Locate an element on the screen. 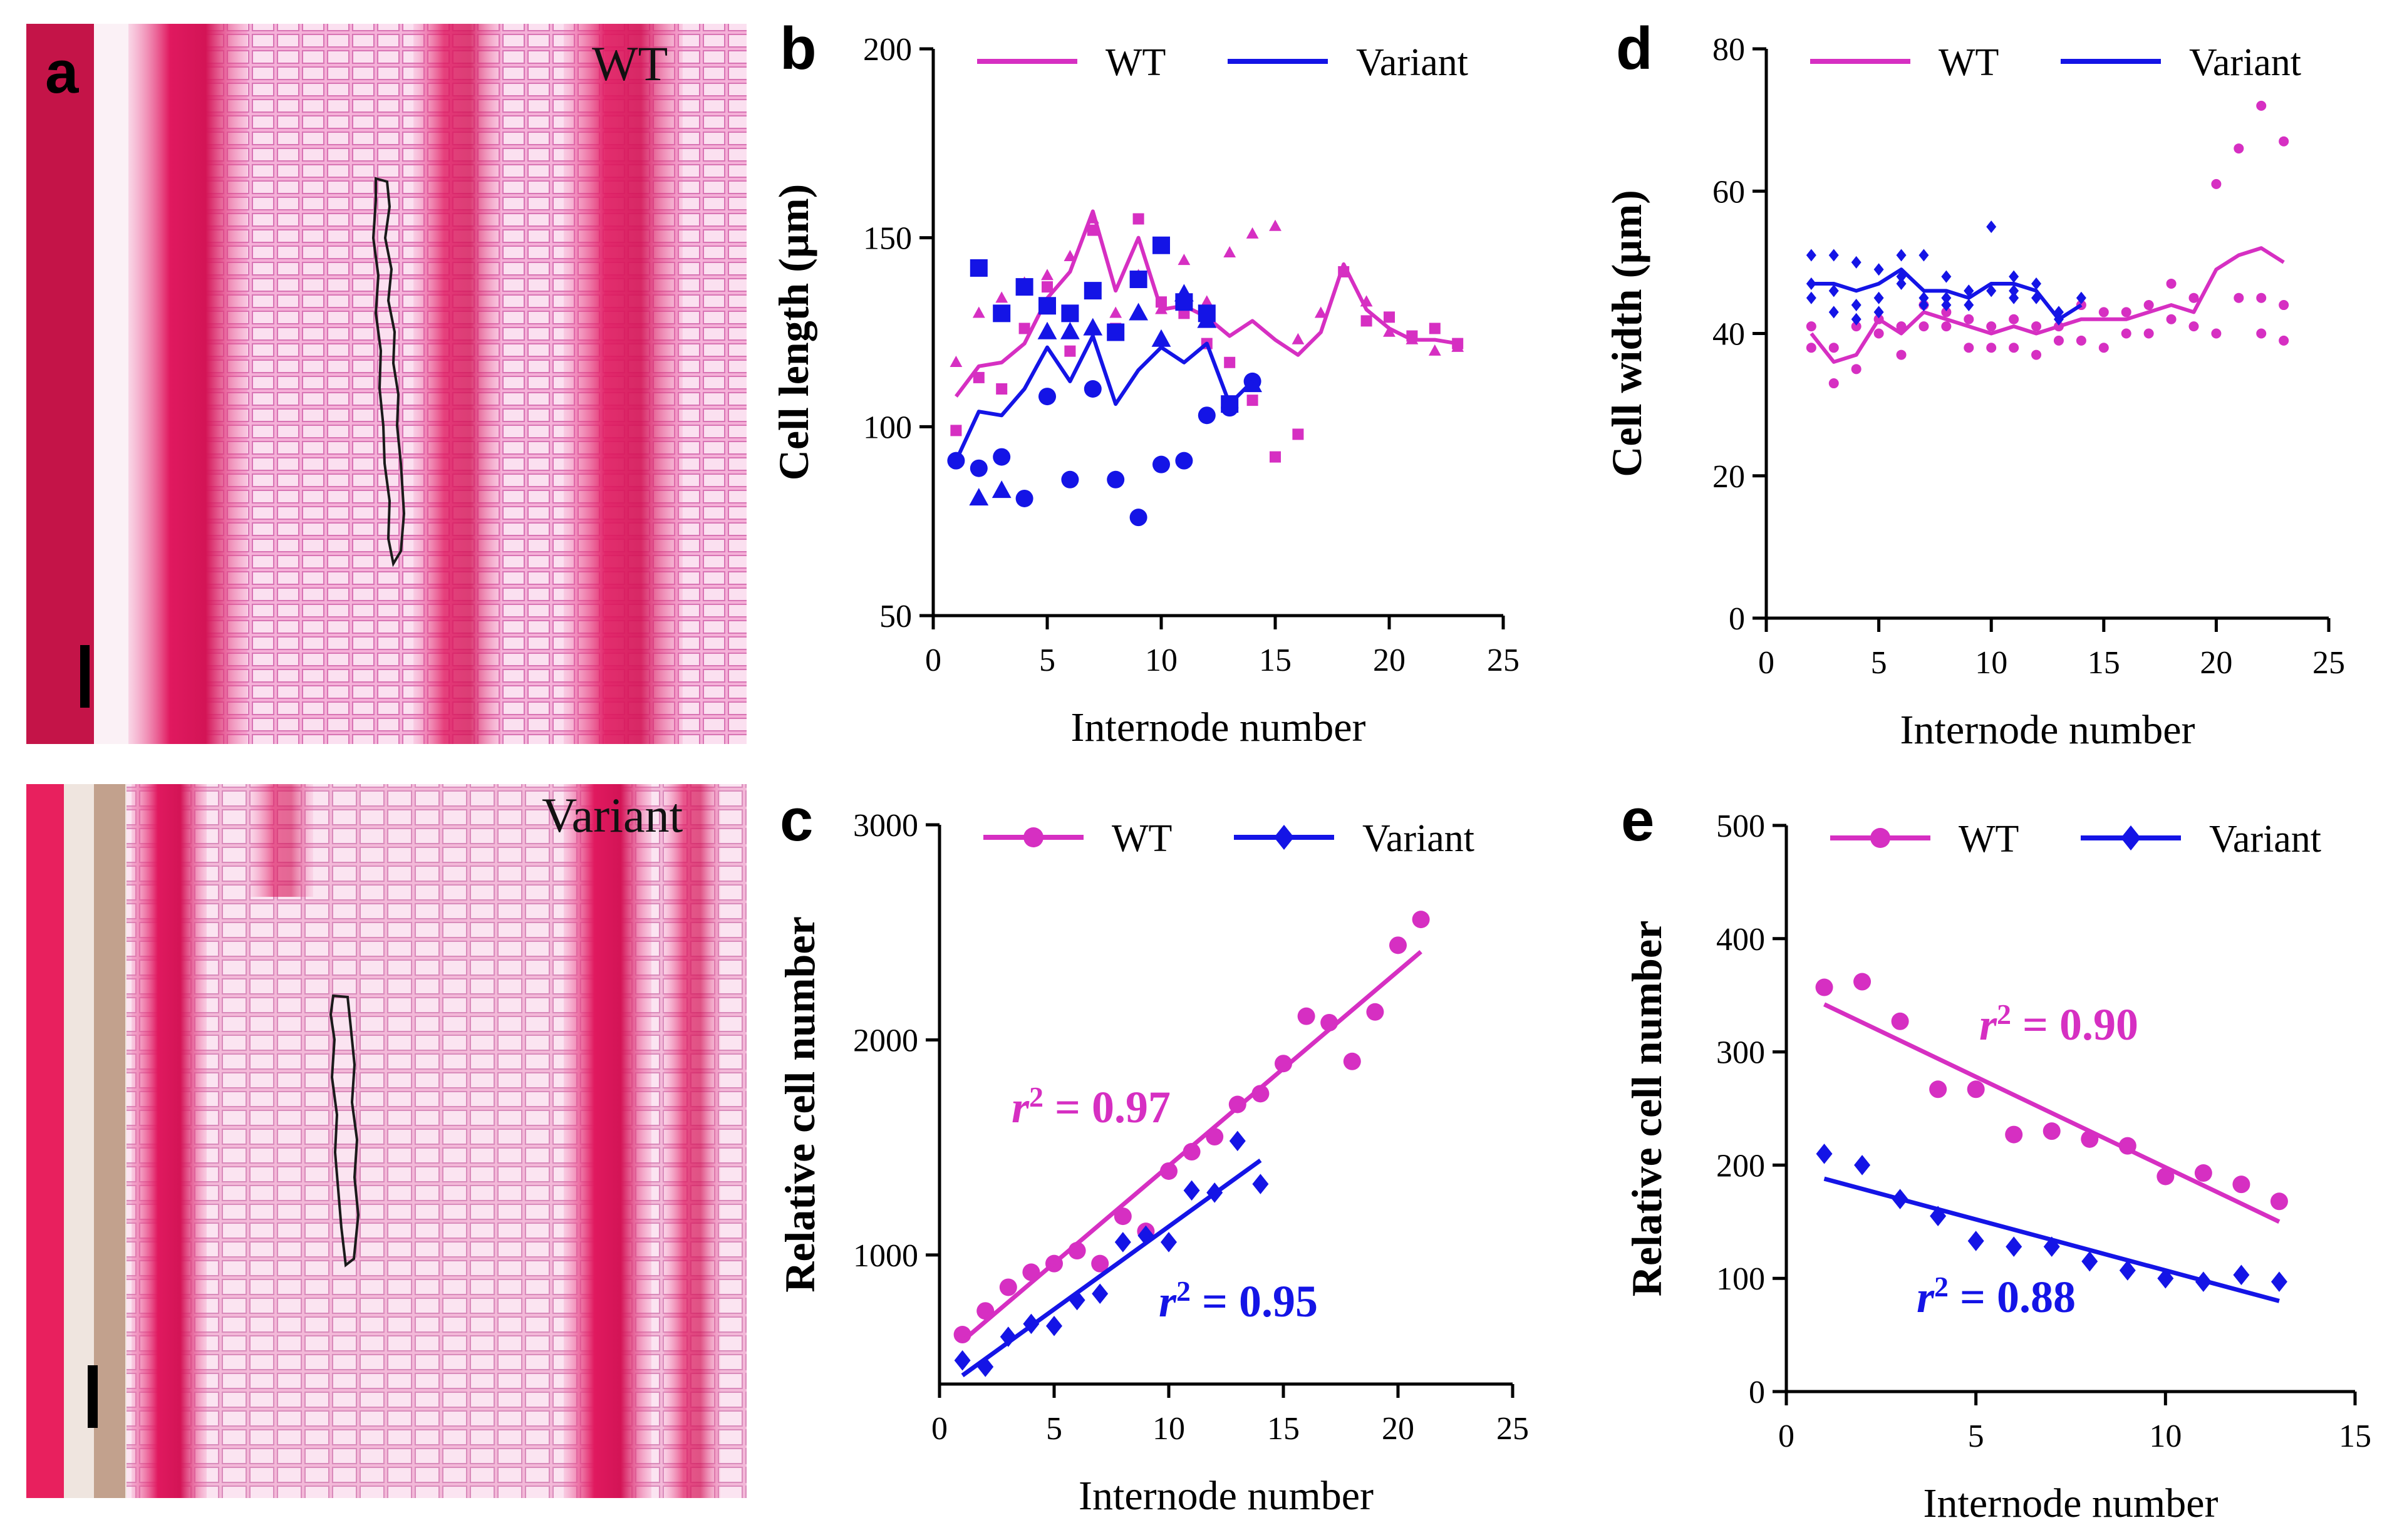  micrograph-label-variant: Variant is located at coordinates (612, 815).